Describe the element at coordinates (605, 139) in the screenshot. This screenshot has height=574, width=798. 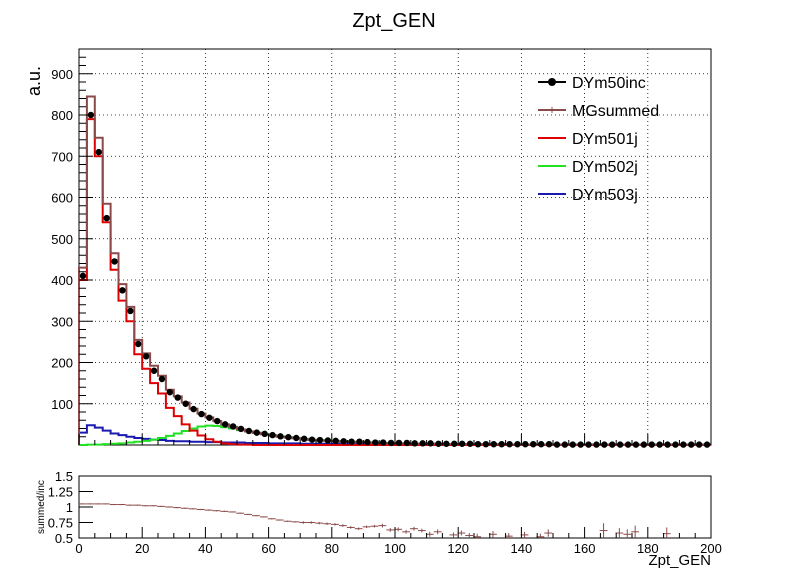
I see `legend-label: DYm501j` at that location.